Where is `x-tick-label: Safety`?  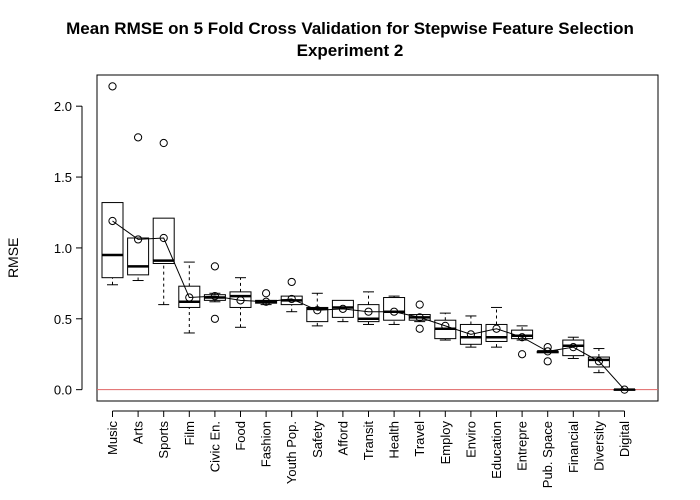
x-tick-label: Safety is located at coordinates (317, 439).